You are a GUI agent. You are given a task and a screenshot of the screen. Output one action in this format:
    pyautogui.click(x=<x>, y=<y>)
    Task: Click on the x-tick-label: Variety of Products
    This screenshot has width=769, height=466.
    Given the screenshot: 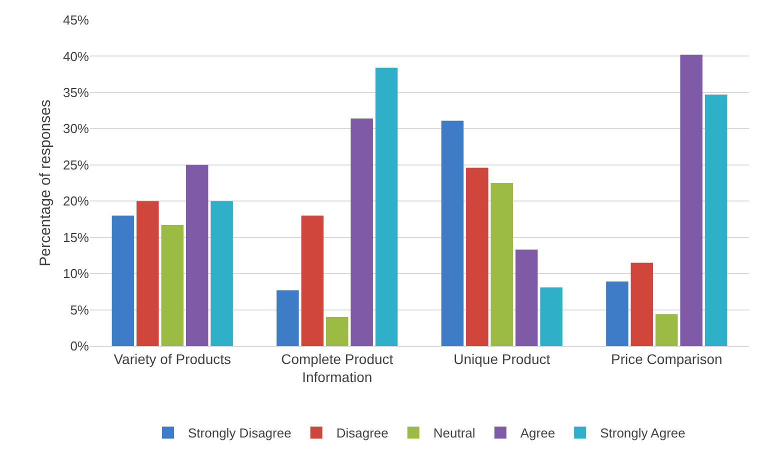 What is the action you would take?
    pyautogui.click(x=173, y=358)
    